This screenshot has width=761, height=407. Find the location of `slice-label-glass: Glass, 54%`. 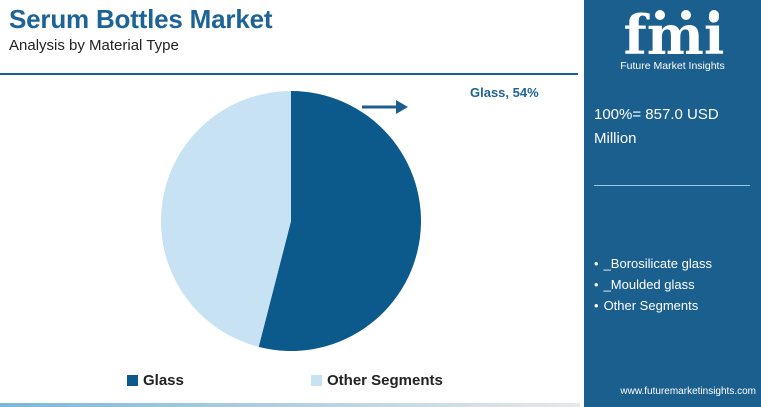

slice-label-glass: Glass, 54% is located at coordinates (504, 92).